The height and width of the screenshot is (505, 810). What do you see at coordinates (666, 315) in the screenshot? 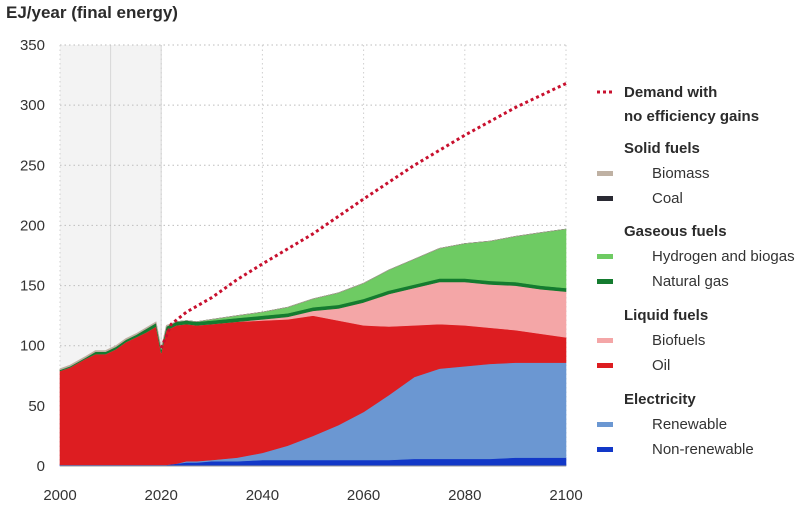
I see `legend-heading-liquid-fuels: Liquid fuels` at bounding box center [666, 315].